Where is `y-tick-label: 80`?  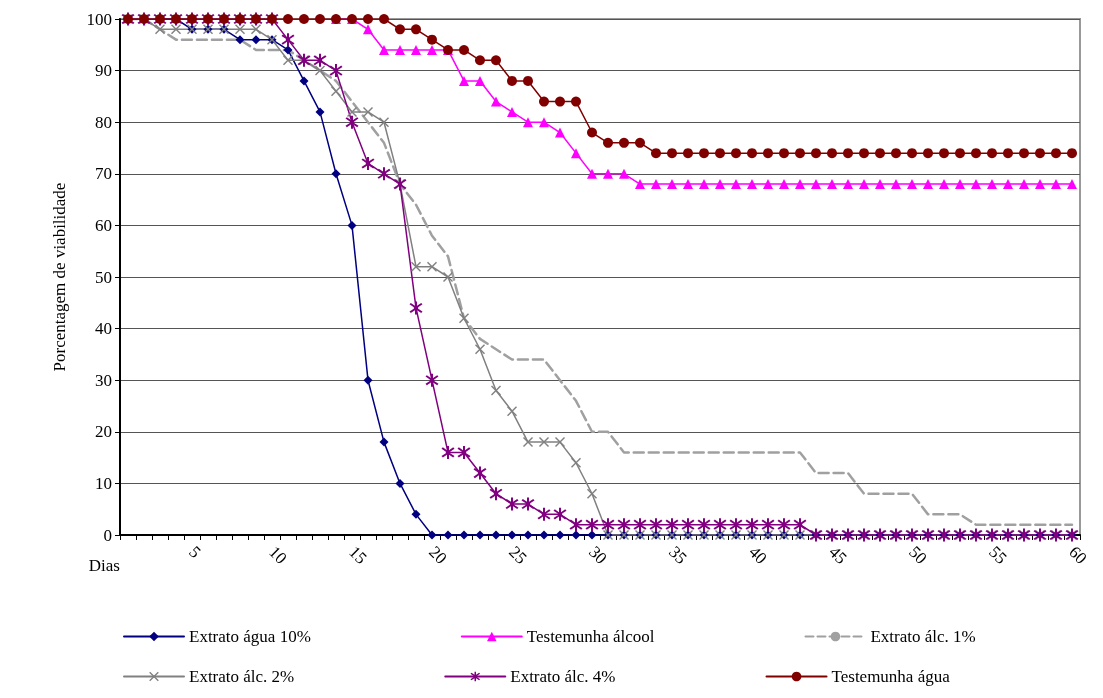 y-tick-label: 80 is located at coordinates (103, 122).